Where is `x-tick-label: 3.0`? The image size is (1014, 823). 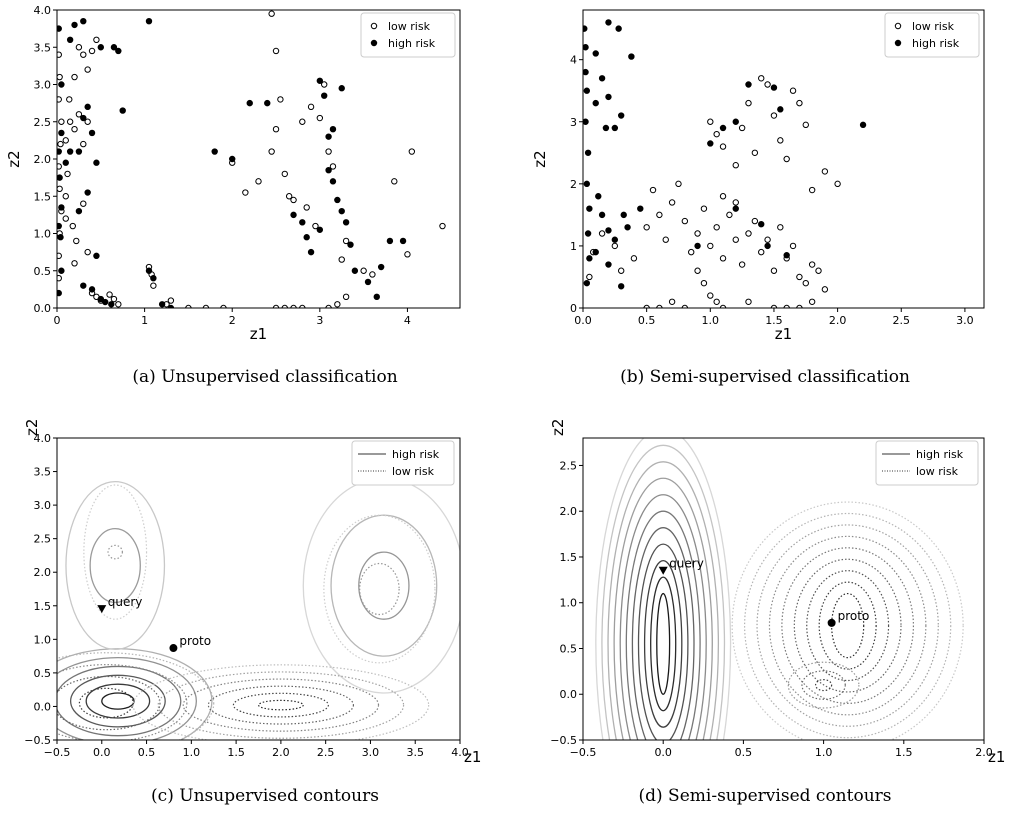 x-tick-label: 3.0 is located at coordinates (371, 752).